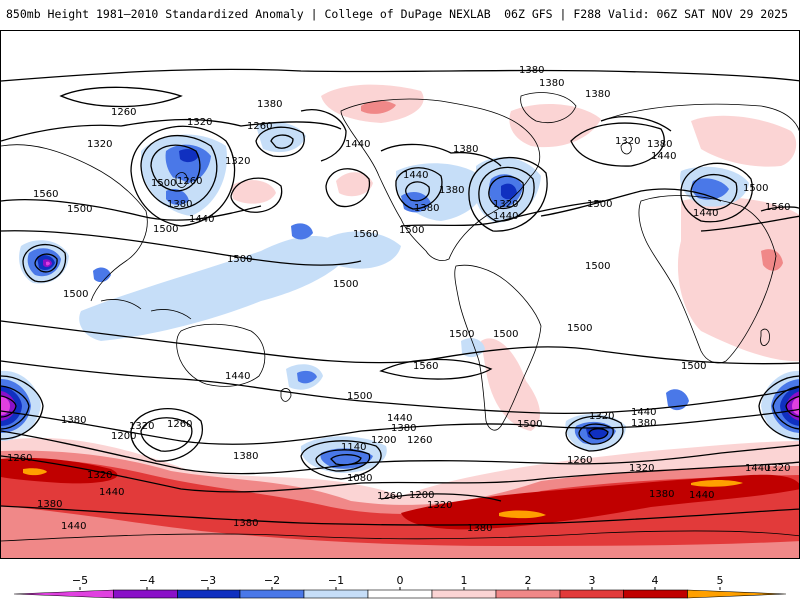  What do you see at coordinates (353, 447) in the screenshot?
I see `contour-label: 1140` at bounding box center [353, 447].